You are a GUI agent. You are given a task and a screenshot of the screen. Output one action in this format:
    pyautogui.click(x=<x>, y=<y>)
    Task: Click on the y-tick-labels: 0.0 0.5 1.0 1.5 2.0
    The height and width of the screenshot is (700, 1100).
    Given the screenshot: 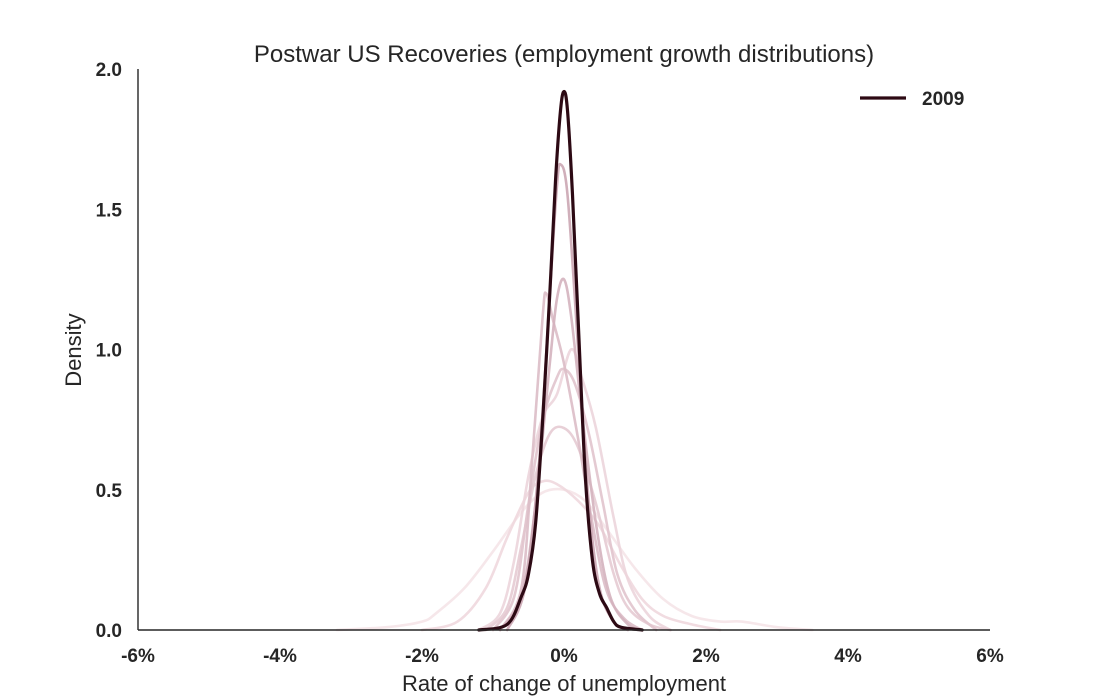 What is the action you would take?
    pyautogui.click(x=109, y=351)
    